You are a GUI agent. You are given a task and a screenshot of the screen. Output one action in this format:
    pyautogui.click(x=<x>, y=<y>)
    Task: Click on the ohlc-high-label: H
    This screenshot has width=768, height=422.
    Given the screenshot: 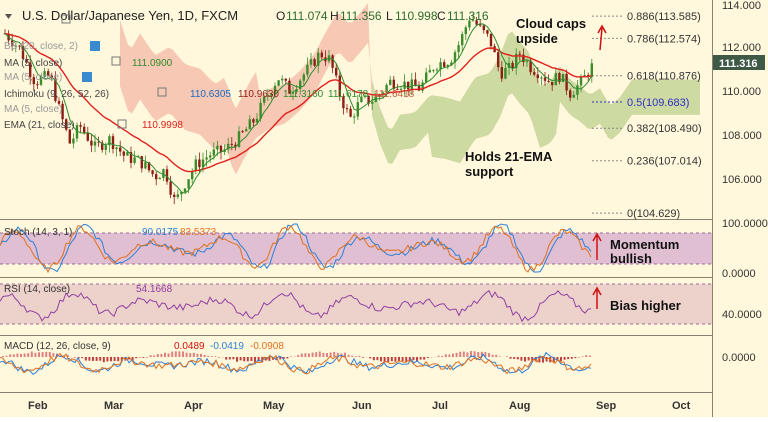 What is the action you would take?
    pyautogui.click(x=334, y=16)
    